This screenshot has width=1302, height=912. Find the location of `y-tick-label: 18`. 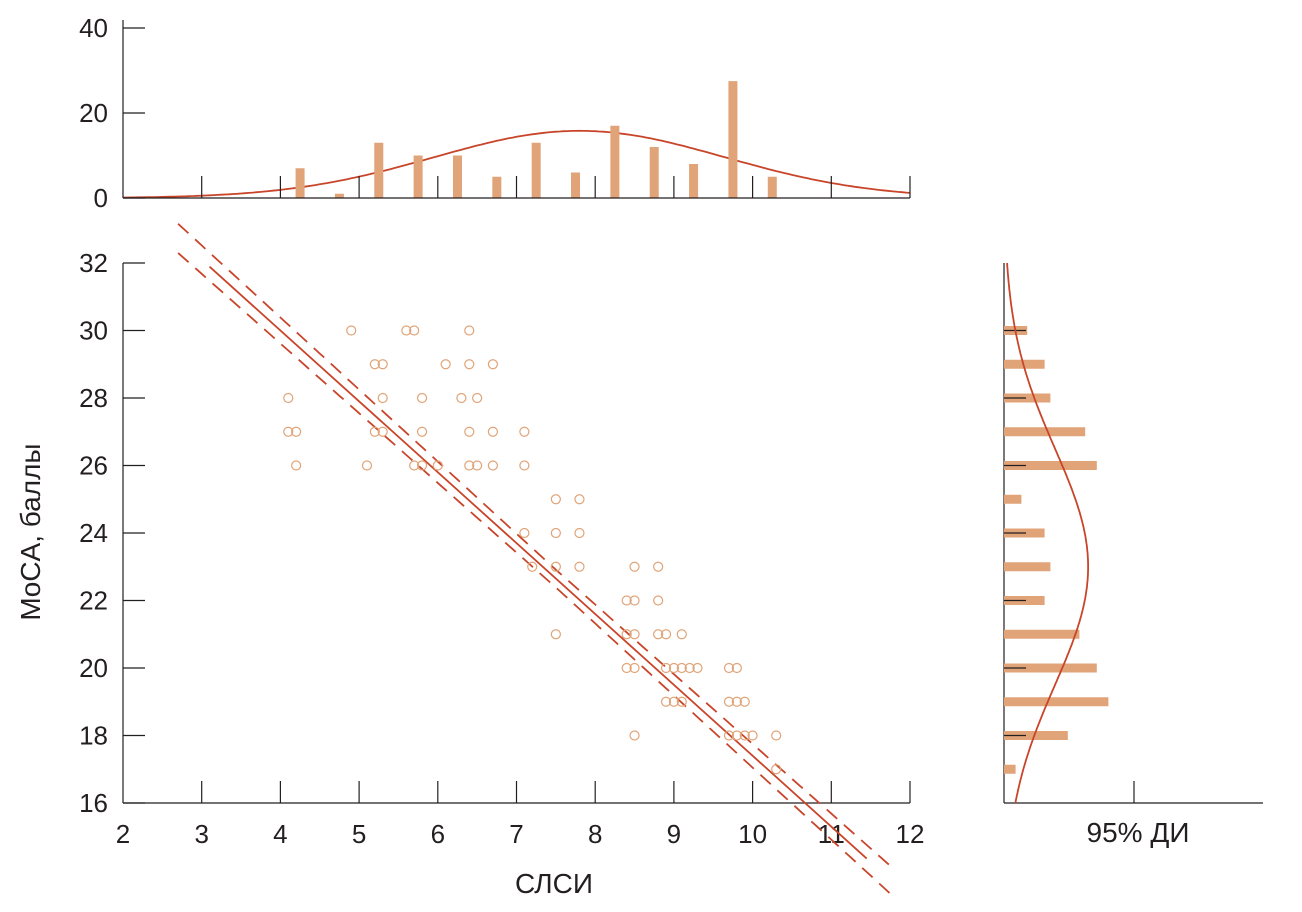

y-tick-label: 18 is located at coordinates (93, 736).